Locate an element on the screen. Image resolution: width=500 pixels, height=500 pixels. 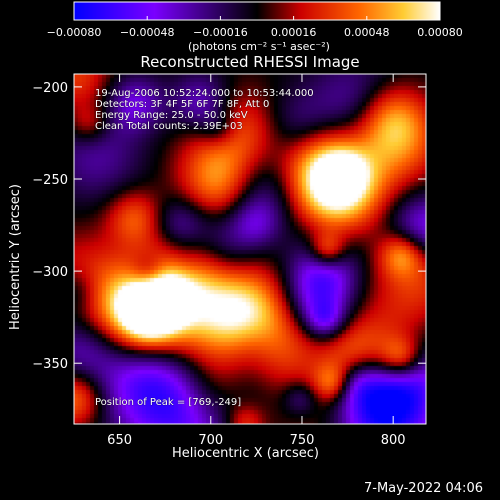
annotation-clean: Clean Total counts: 2.39E+03 is located at coordinates (169, 126).